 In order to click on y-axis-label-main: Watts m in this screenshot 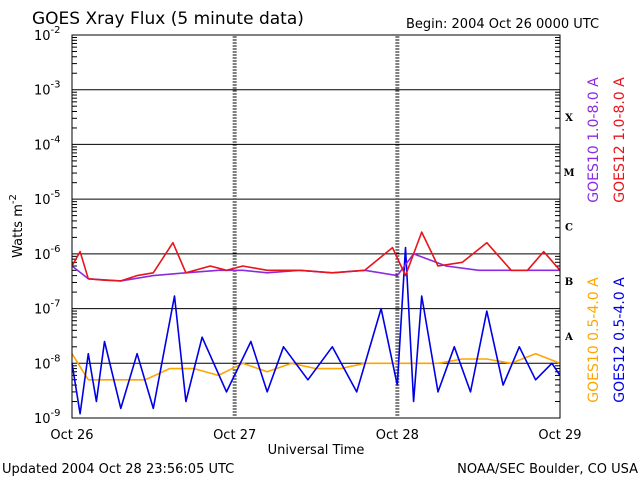, I will do `click(18, 231)`.